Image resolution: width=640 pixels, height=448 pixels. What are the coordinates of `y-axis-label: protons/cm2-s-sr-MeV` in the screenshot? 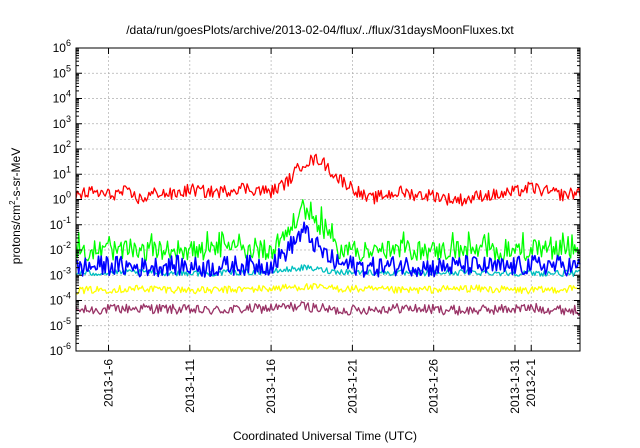 It's located at (15, 206).